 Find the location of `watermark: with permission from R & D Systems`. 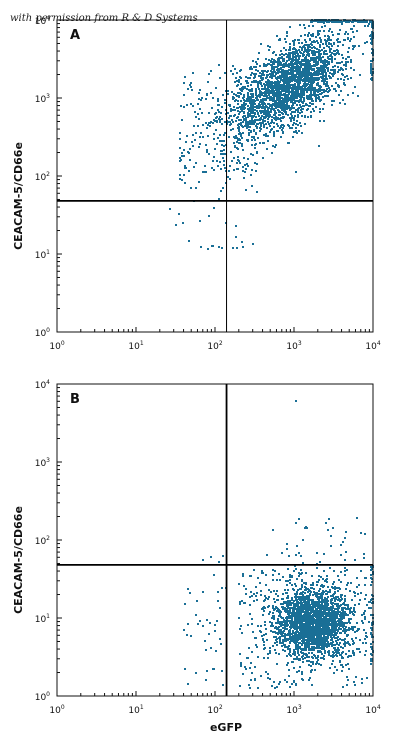

watermark: with permission from R & D Systems is located at coordinates (104, 18).